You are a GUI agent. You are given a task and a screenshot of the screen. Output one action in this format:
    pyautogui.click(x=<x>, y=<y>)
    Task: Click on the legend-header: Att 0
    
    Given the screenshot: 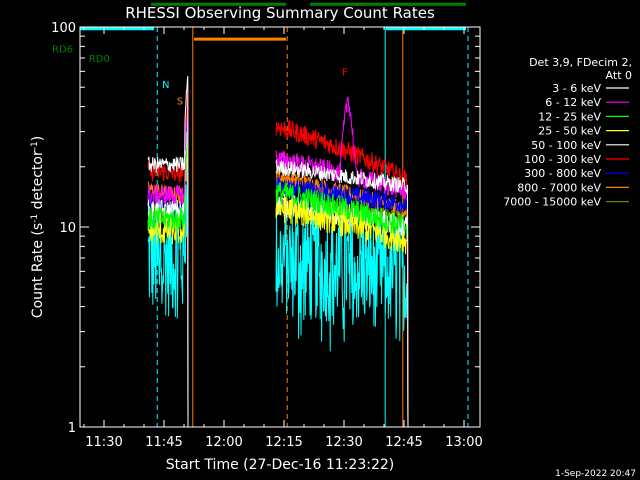 What is the action you would take?
    pyautogui.click(x=619, y=75)
    